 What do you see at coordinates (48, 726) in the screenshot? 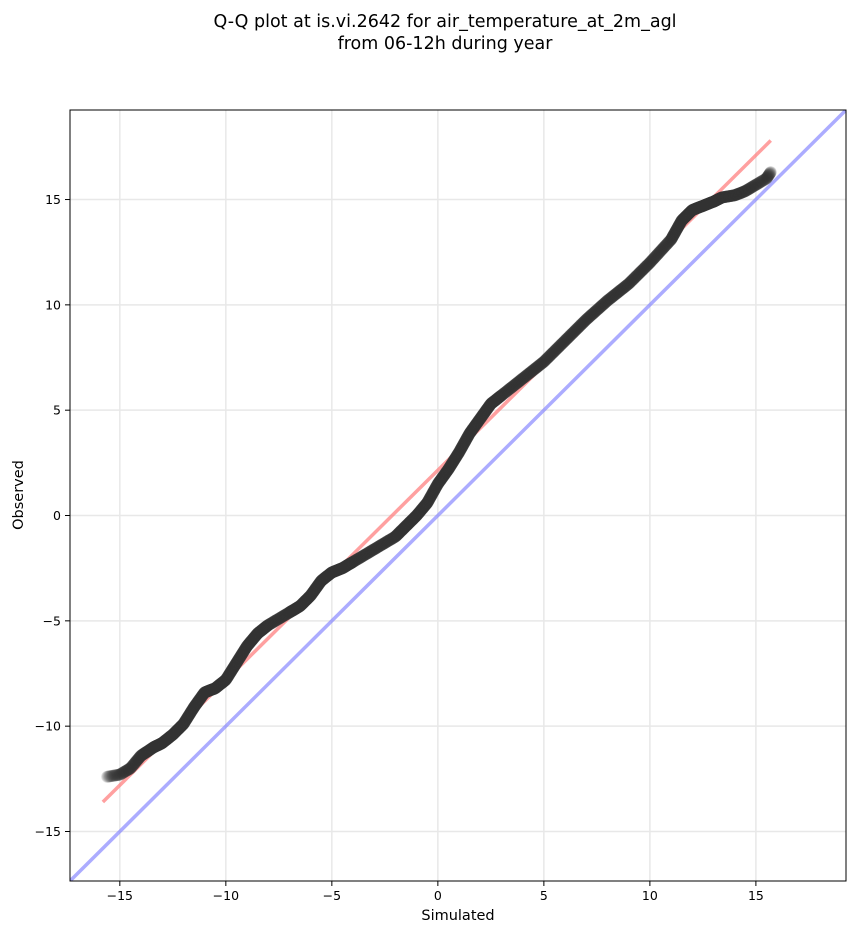
I see `y-tick-label: −10` at bounding box center [48, 726].